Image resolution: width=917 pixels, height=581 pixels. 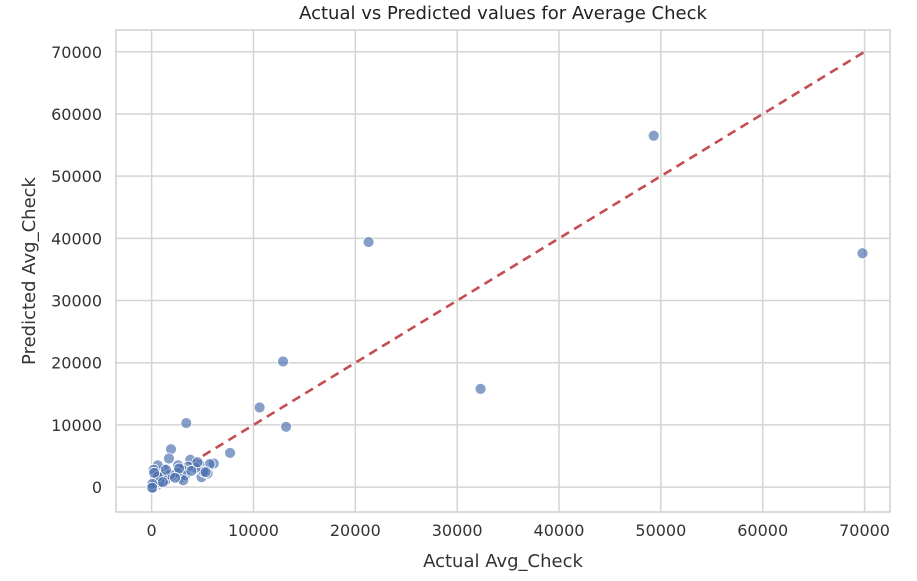 What do you see at coordinates (97, 487) in the screenshot?
I see `y-tick-label: 0` at bounding box center [97, 487].